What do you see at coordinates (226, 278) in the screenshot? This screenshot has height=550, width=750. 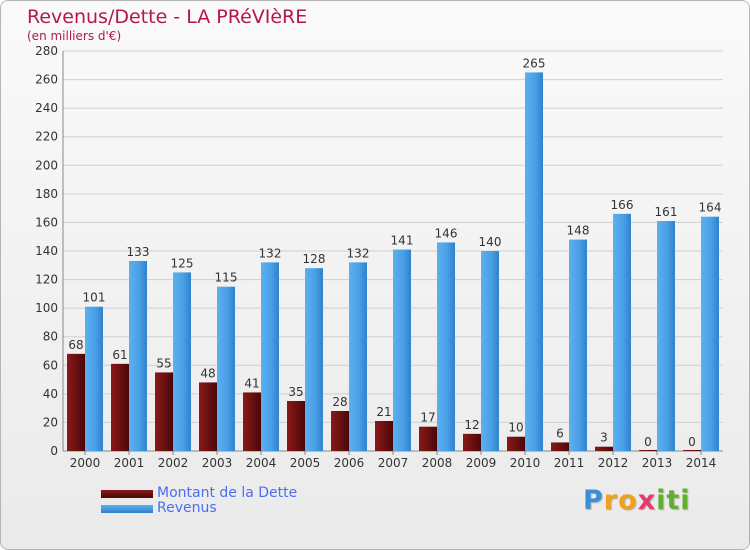 I see `data-label-revenus: 115` at bounding box center [226, 278].